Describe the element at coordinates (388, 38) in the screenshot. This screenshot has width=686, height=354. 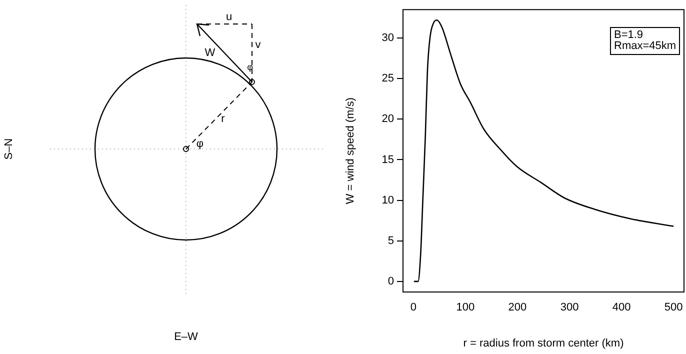
I see `y-tick-label: 30` at that location.